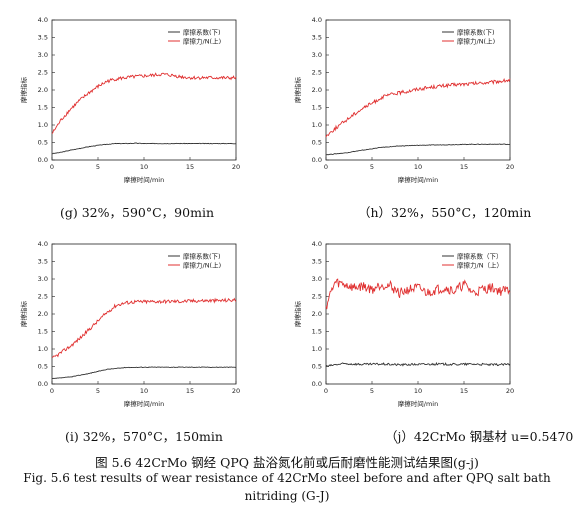 Image resolution: width=574 pixels, height=523 pixels. Describe the element at coordinates (445, 212) in the screenshot. I see `caption-h: （h）32%，550°C，120min` at that location.